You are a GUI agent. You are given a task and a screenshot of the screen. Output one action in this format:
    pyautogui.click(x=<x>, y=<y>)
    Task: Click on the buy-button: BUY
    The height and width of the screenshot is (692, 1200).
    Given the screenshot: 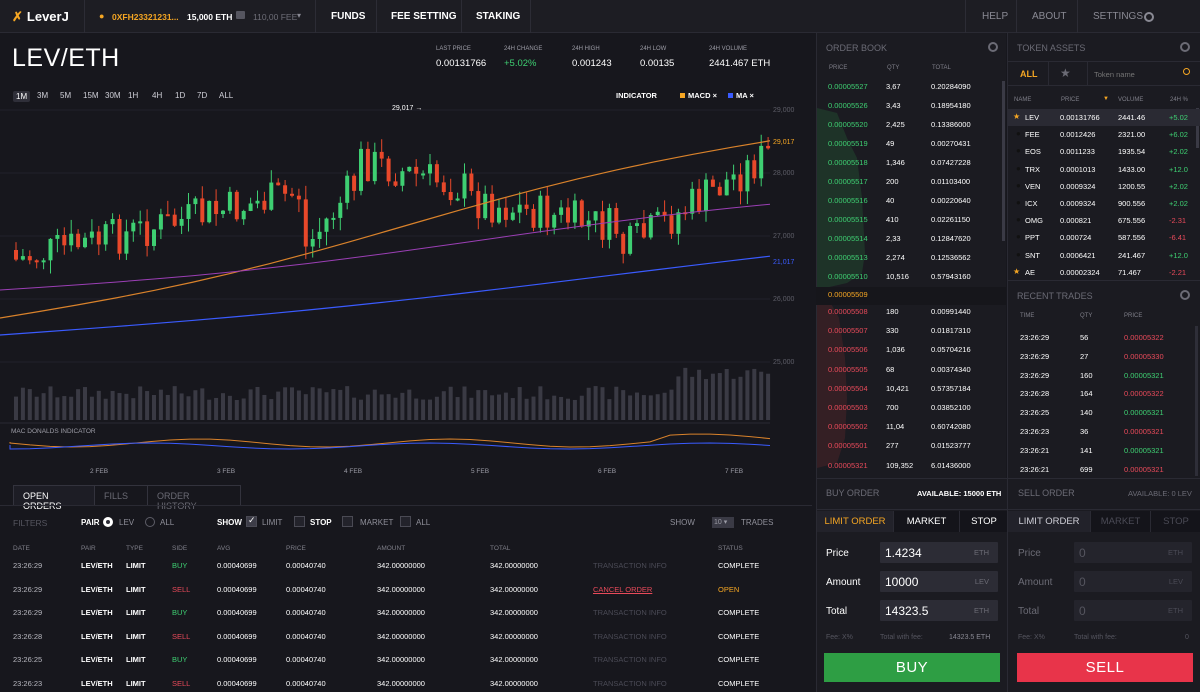 What is the action you would take?
    pyautogui.click(x=912, y=667)
    